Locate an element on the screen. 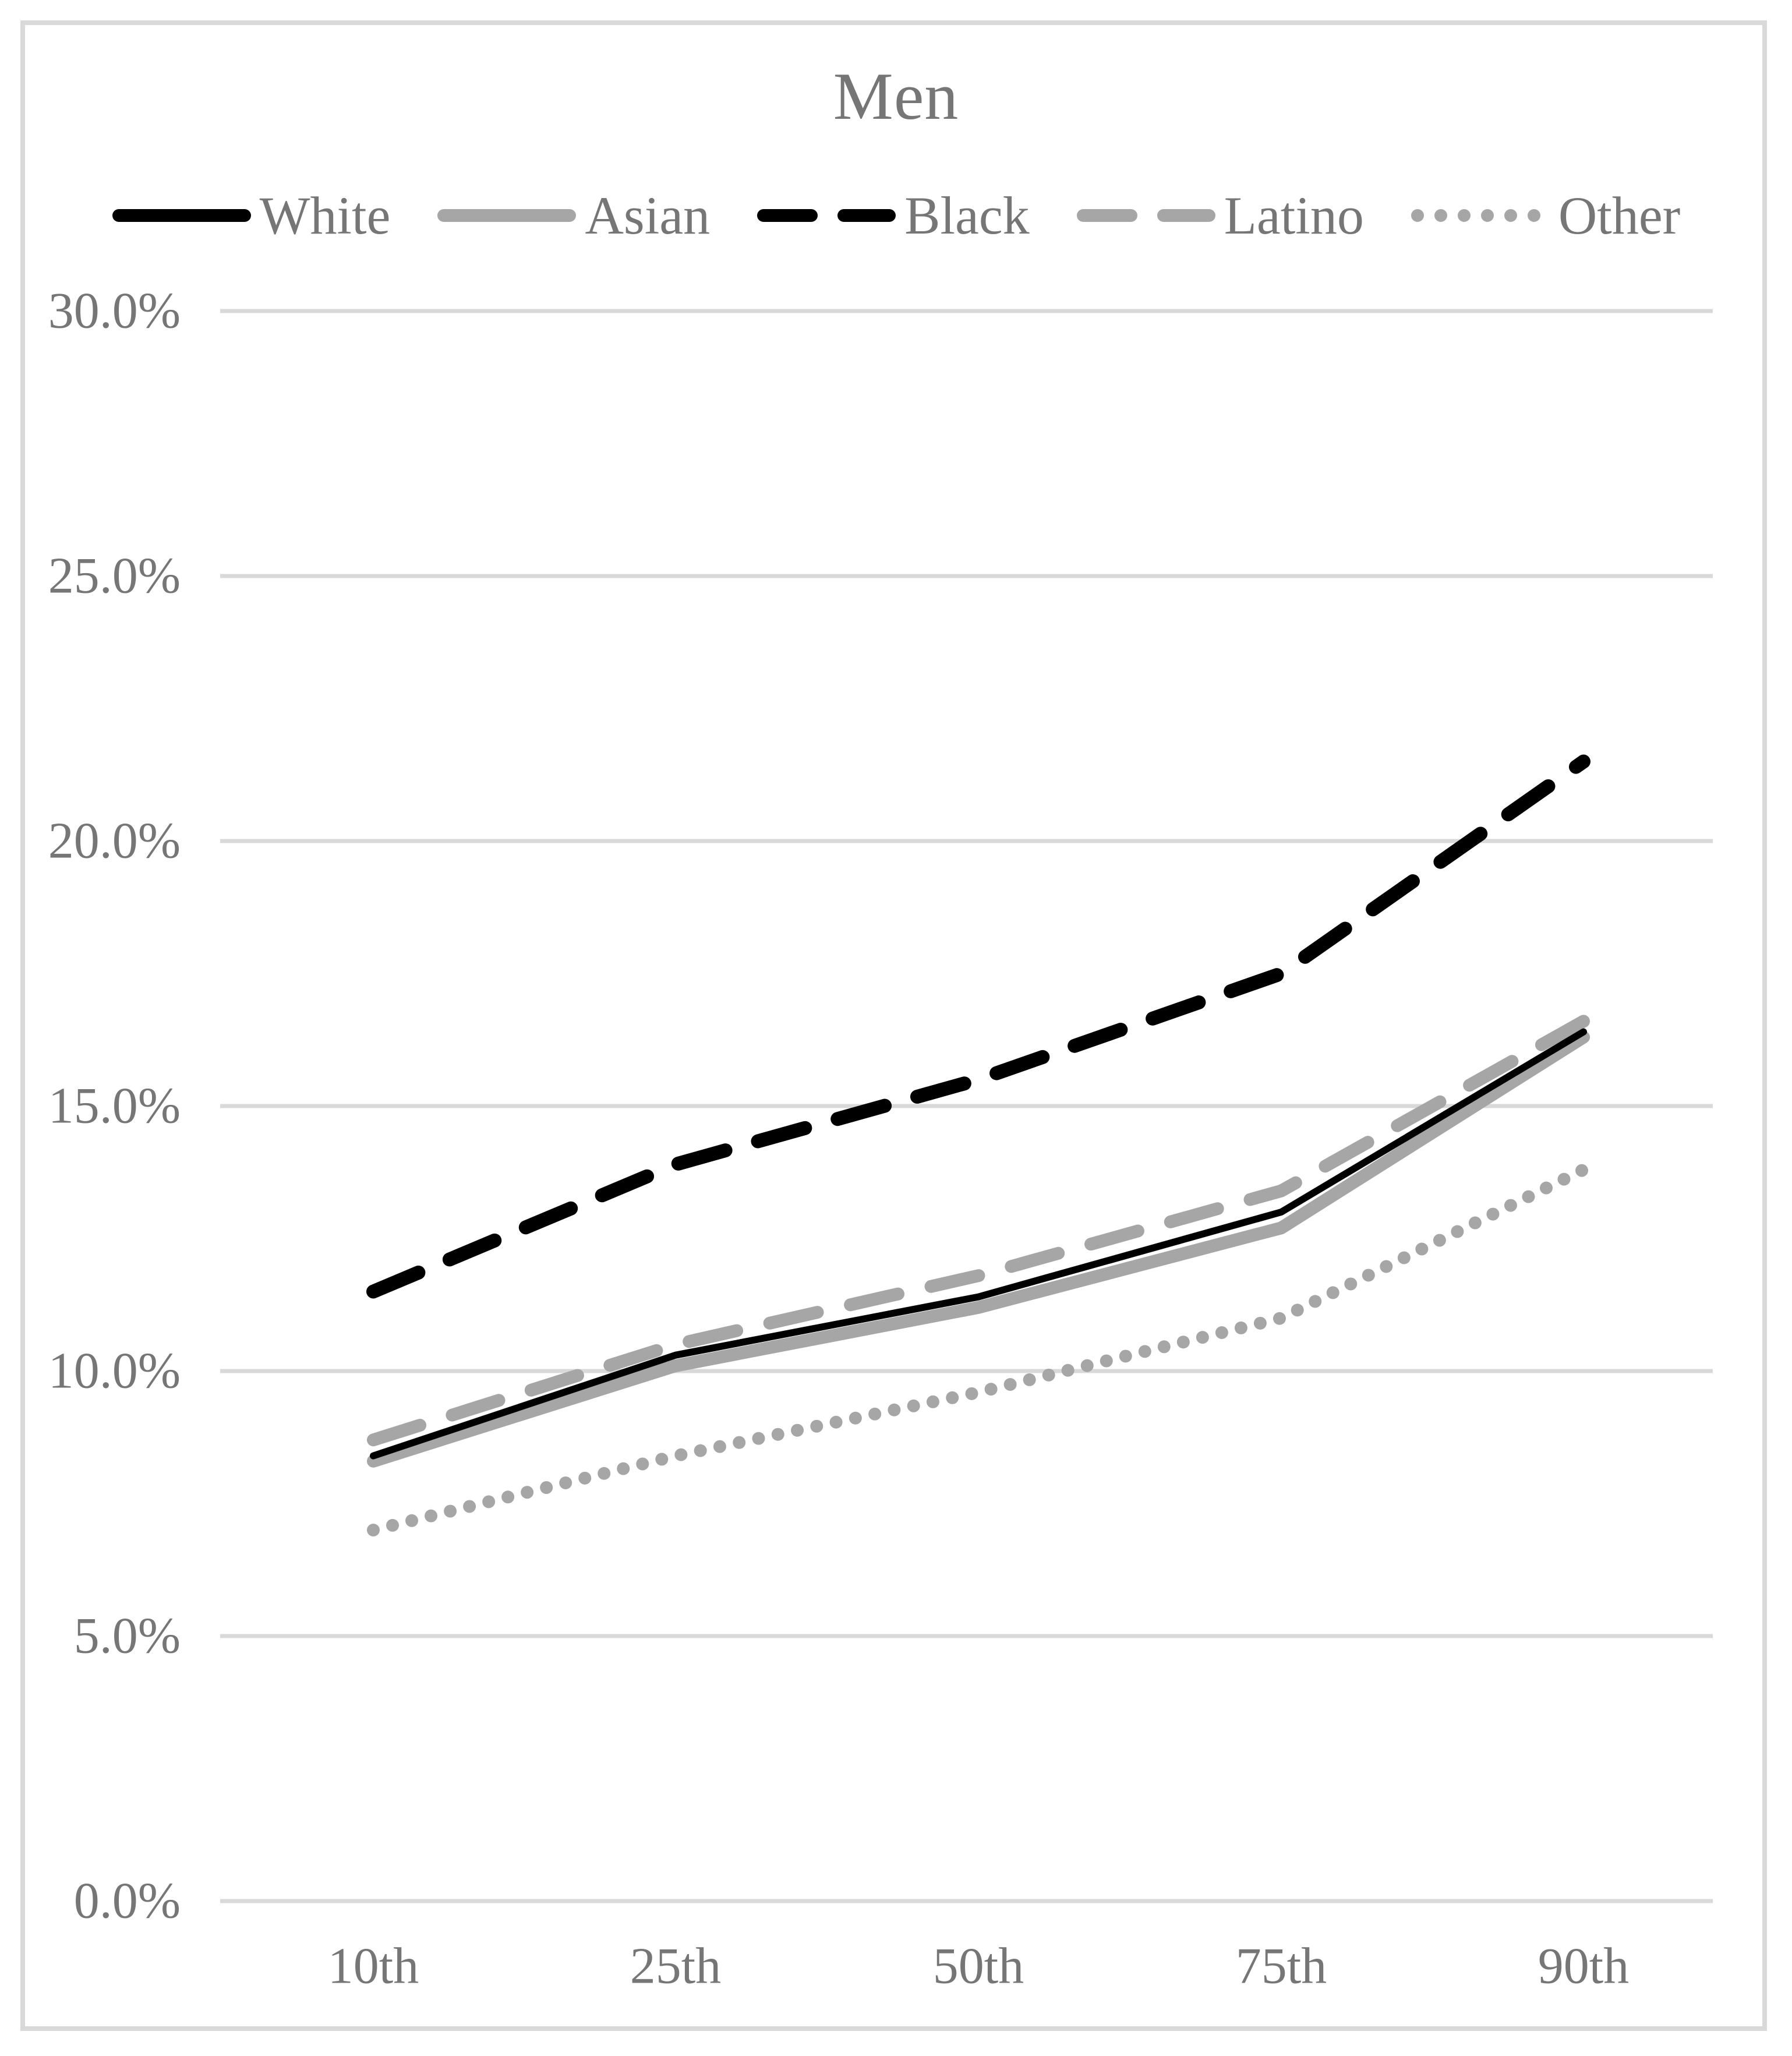 Image resolution: width=1792 pixels, height=2056 pixels. series-line-latino is located at coordinates (978, 1231).